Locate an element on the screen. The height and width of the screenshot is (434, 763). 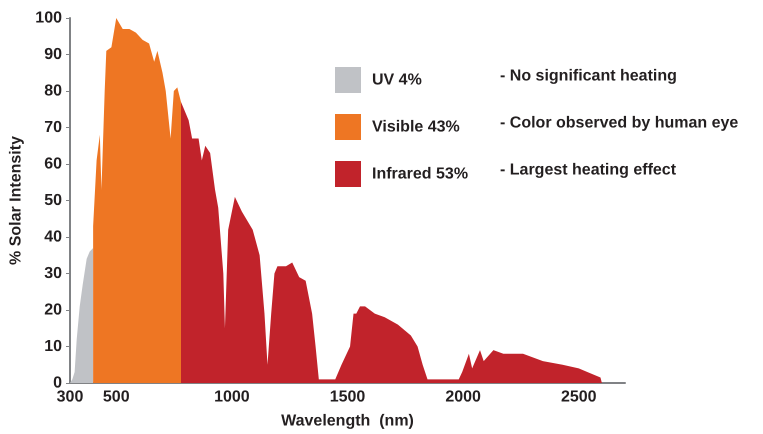
annotation: - Largest heating effect is located at coordinates (588, 170).